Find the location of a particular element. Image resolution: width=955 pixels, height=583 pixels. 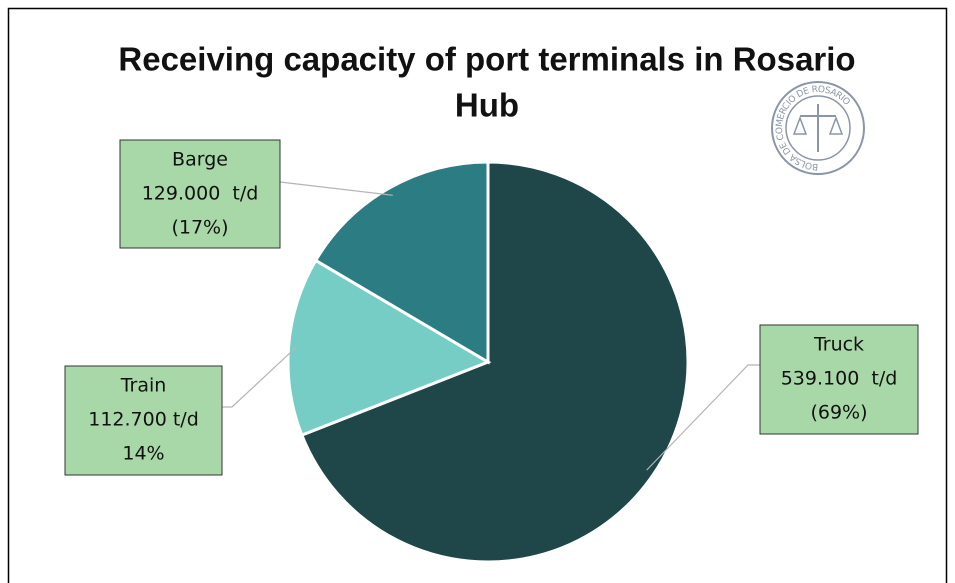

data-label-value: 112.700 t/d is located at coordinates (143, 420).